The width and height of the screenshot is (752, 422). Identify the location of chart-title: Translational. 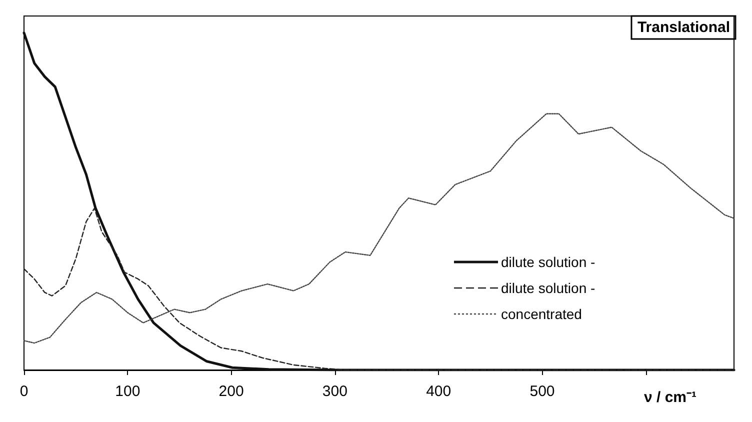
(683, 27).